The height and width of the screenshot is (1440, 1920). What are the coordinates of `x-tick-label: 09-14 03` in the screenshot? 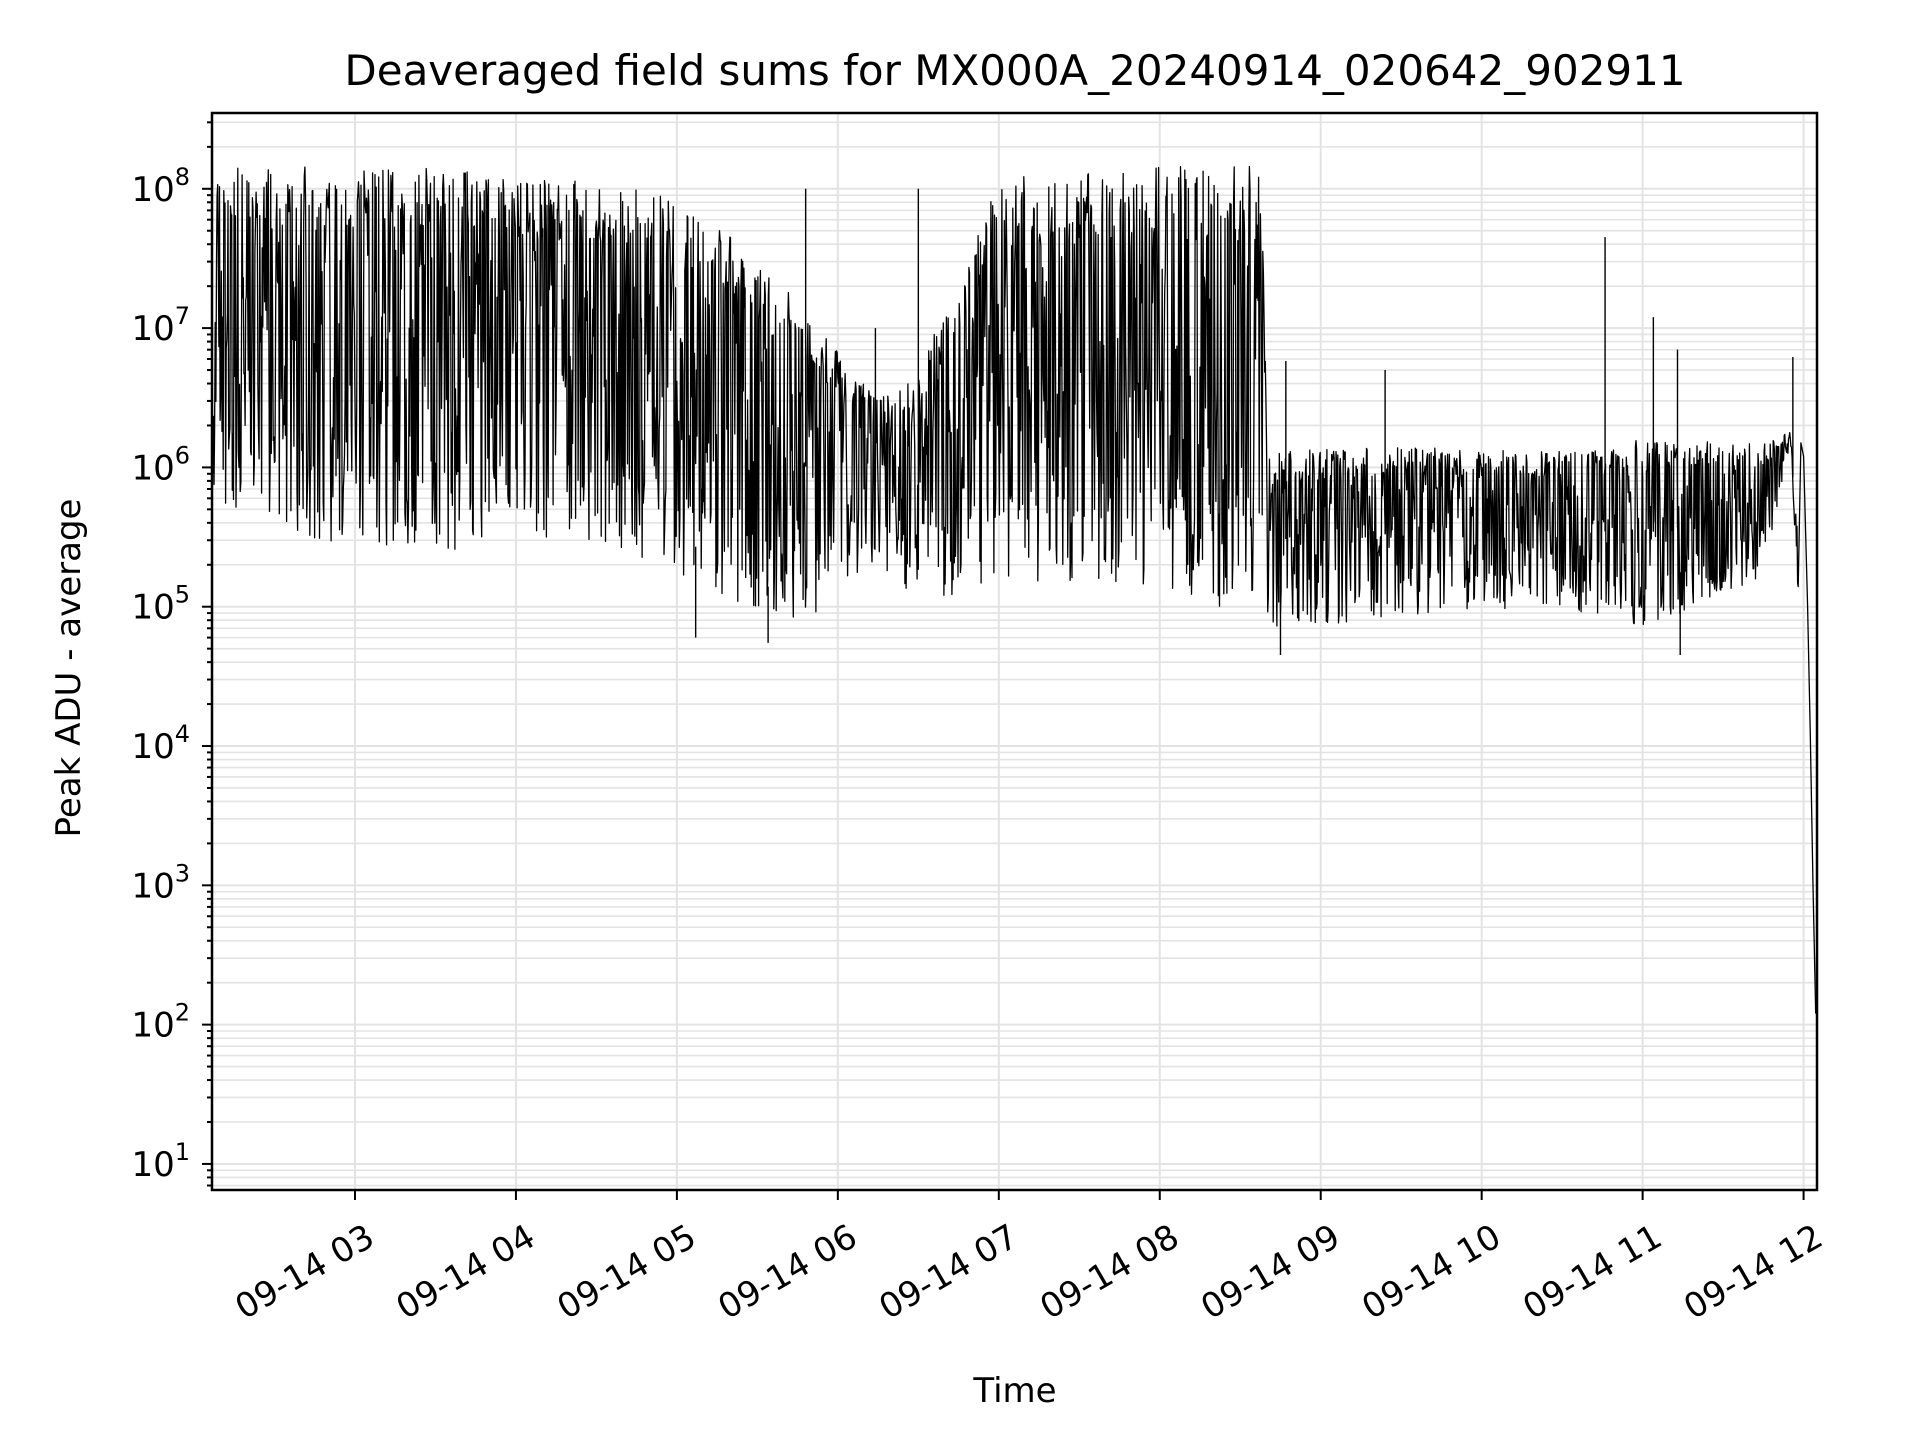 It's located at (305, 1272).